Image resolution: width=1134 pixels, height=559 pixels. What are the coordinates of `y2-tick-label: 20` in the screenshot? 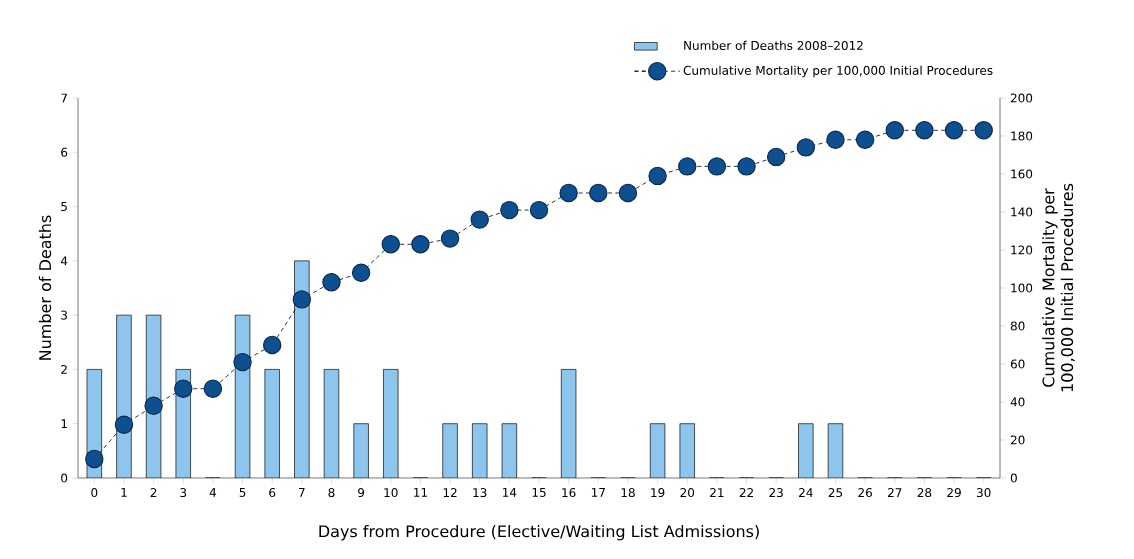 It's located at (1017, 440).